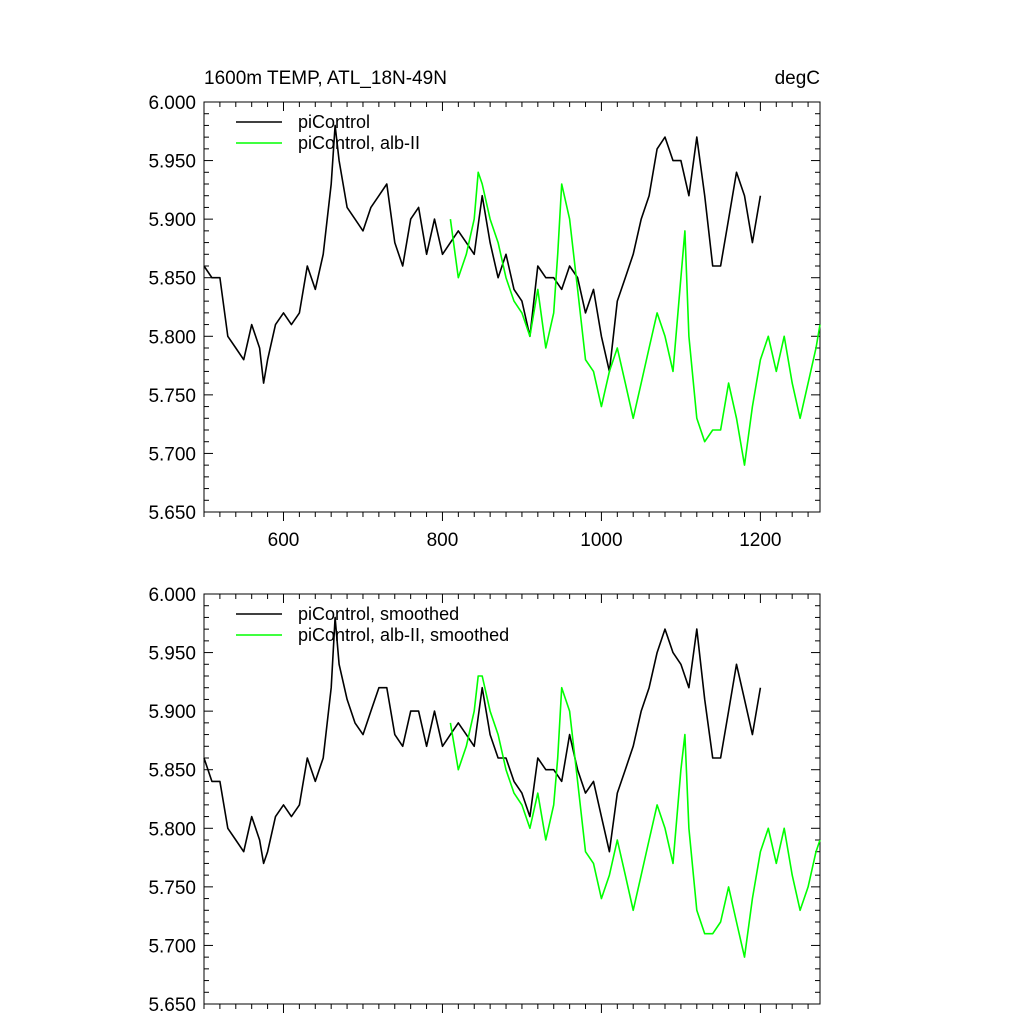 Image resolution: width=1024 pixels, height=1029 pixels. Describe the element at coordinates (325, 78) in the screenshot. I see `figure-title: 1600m TEMP, ATL_18N-49N` at that location.